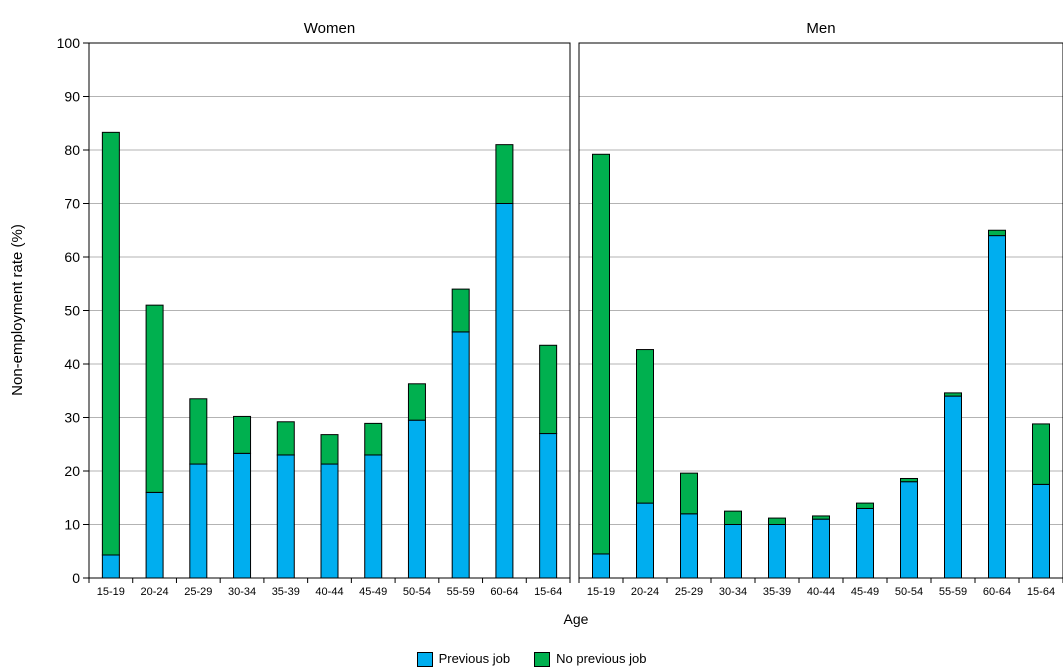 The image size is (1063, 668). I want to click on x-tick-label-women-20-24: 20-24, so click(155, 592).